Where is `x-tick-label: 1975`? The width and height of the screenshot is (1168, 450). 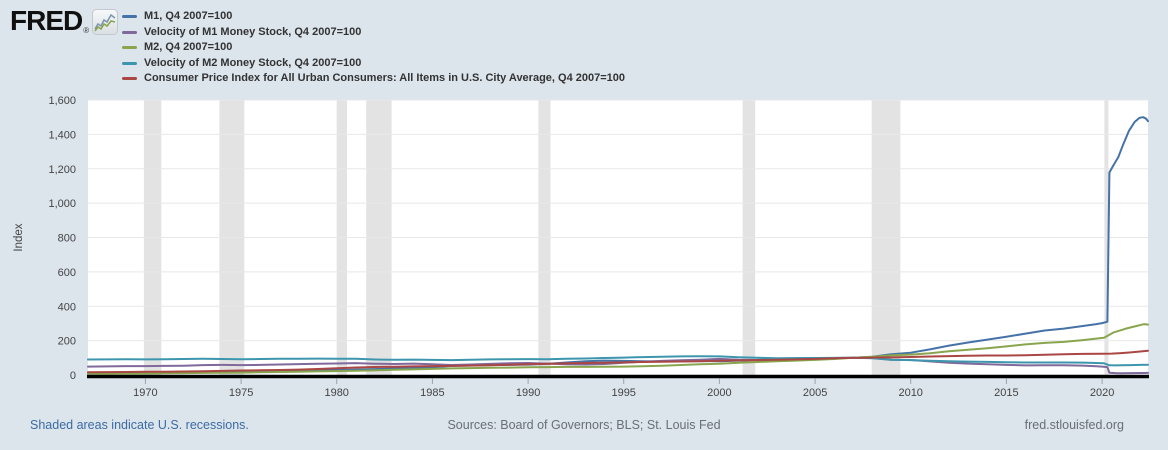
x-tick-label: 1975 is located at coordinates (241, 393).